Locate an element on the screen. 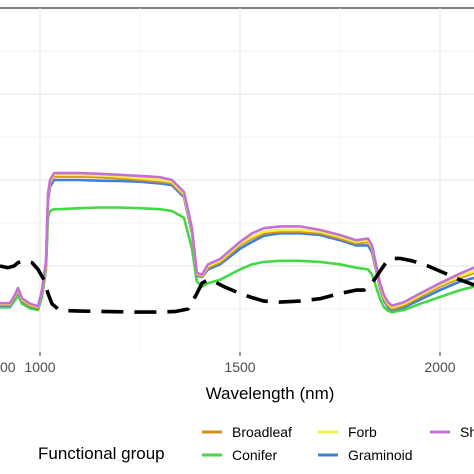 Image resolution: width=474 pixels, height=474 pixels. legend-label-broadleaf: Broadleaf is located at coordinates (262, 432).